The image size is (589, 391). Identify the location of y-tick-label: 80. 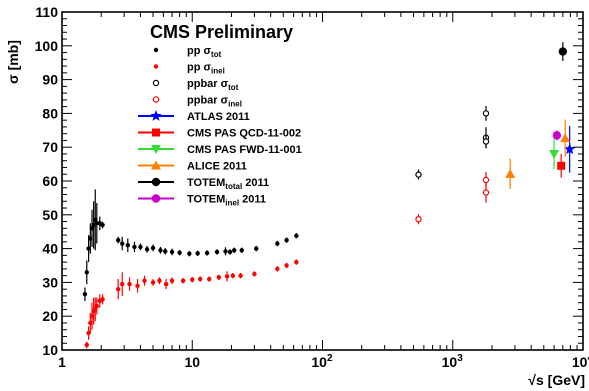
(50, 113).